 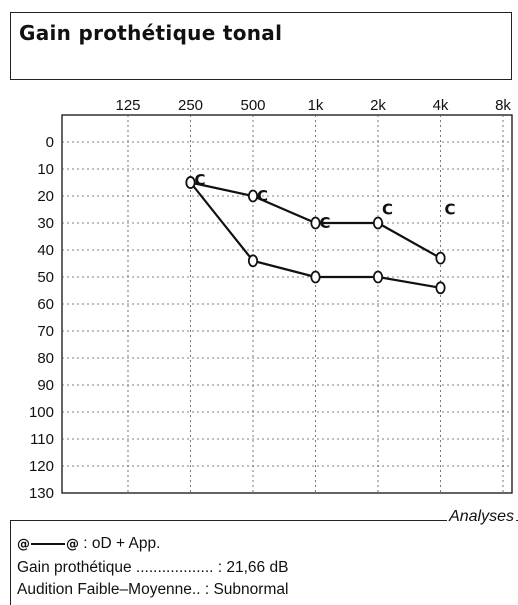 I want to click on y-tick-label: 110, so click(x=42, y=439).